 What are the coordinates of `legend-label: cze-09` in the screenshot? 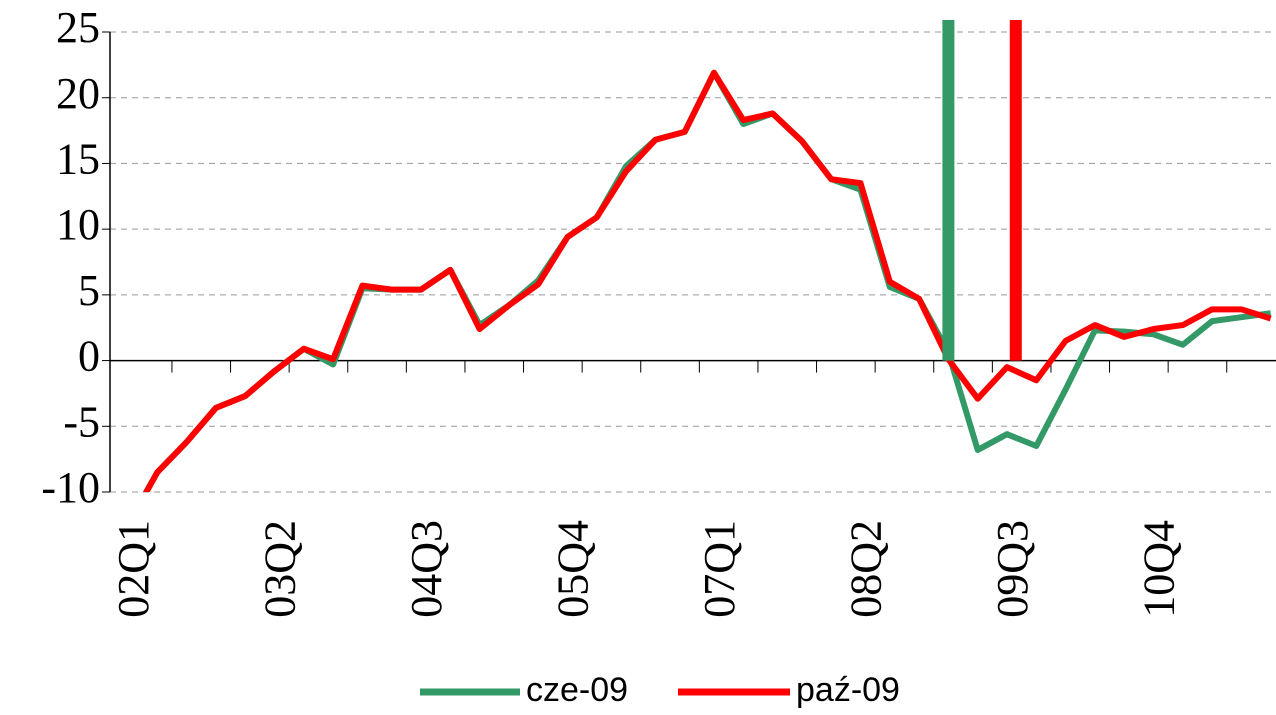 It's located at (577, 690).